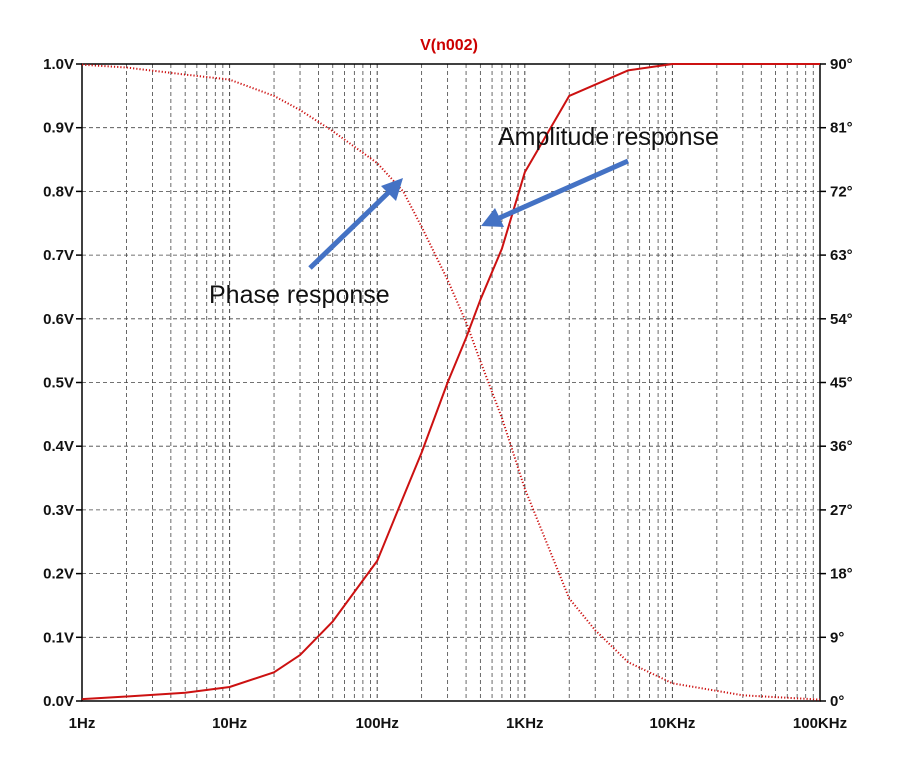  Describe the element at coordinates (58, 383) in the screenshot. I see `y-tick-label-left: 0.5V` at that location.